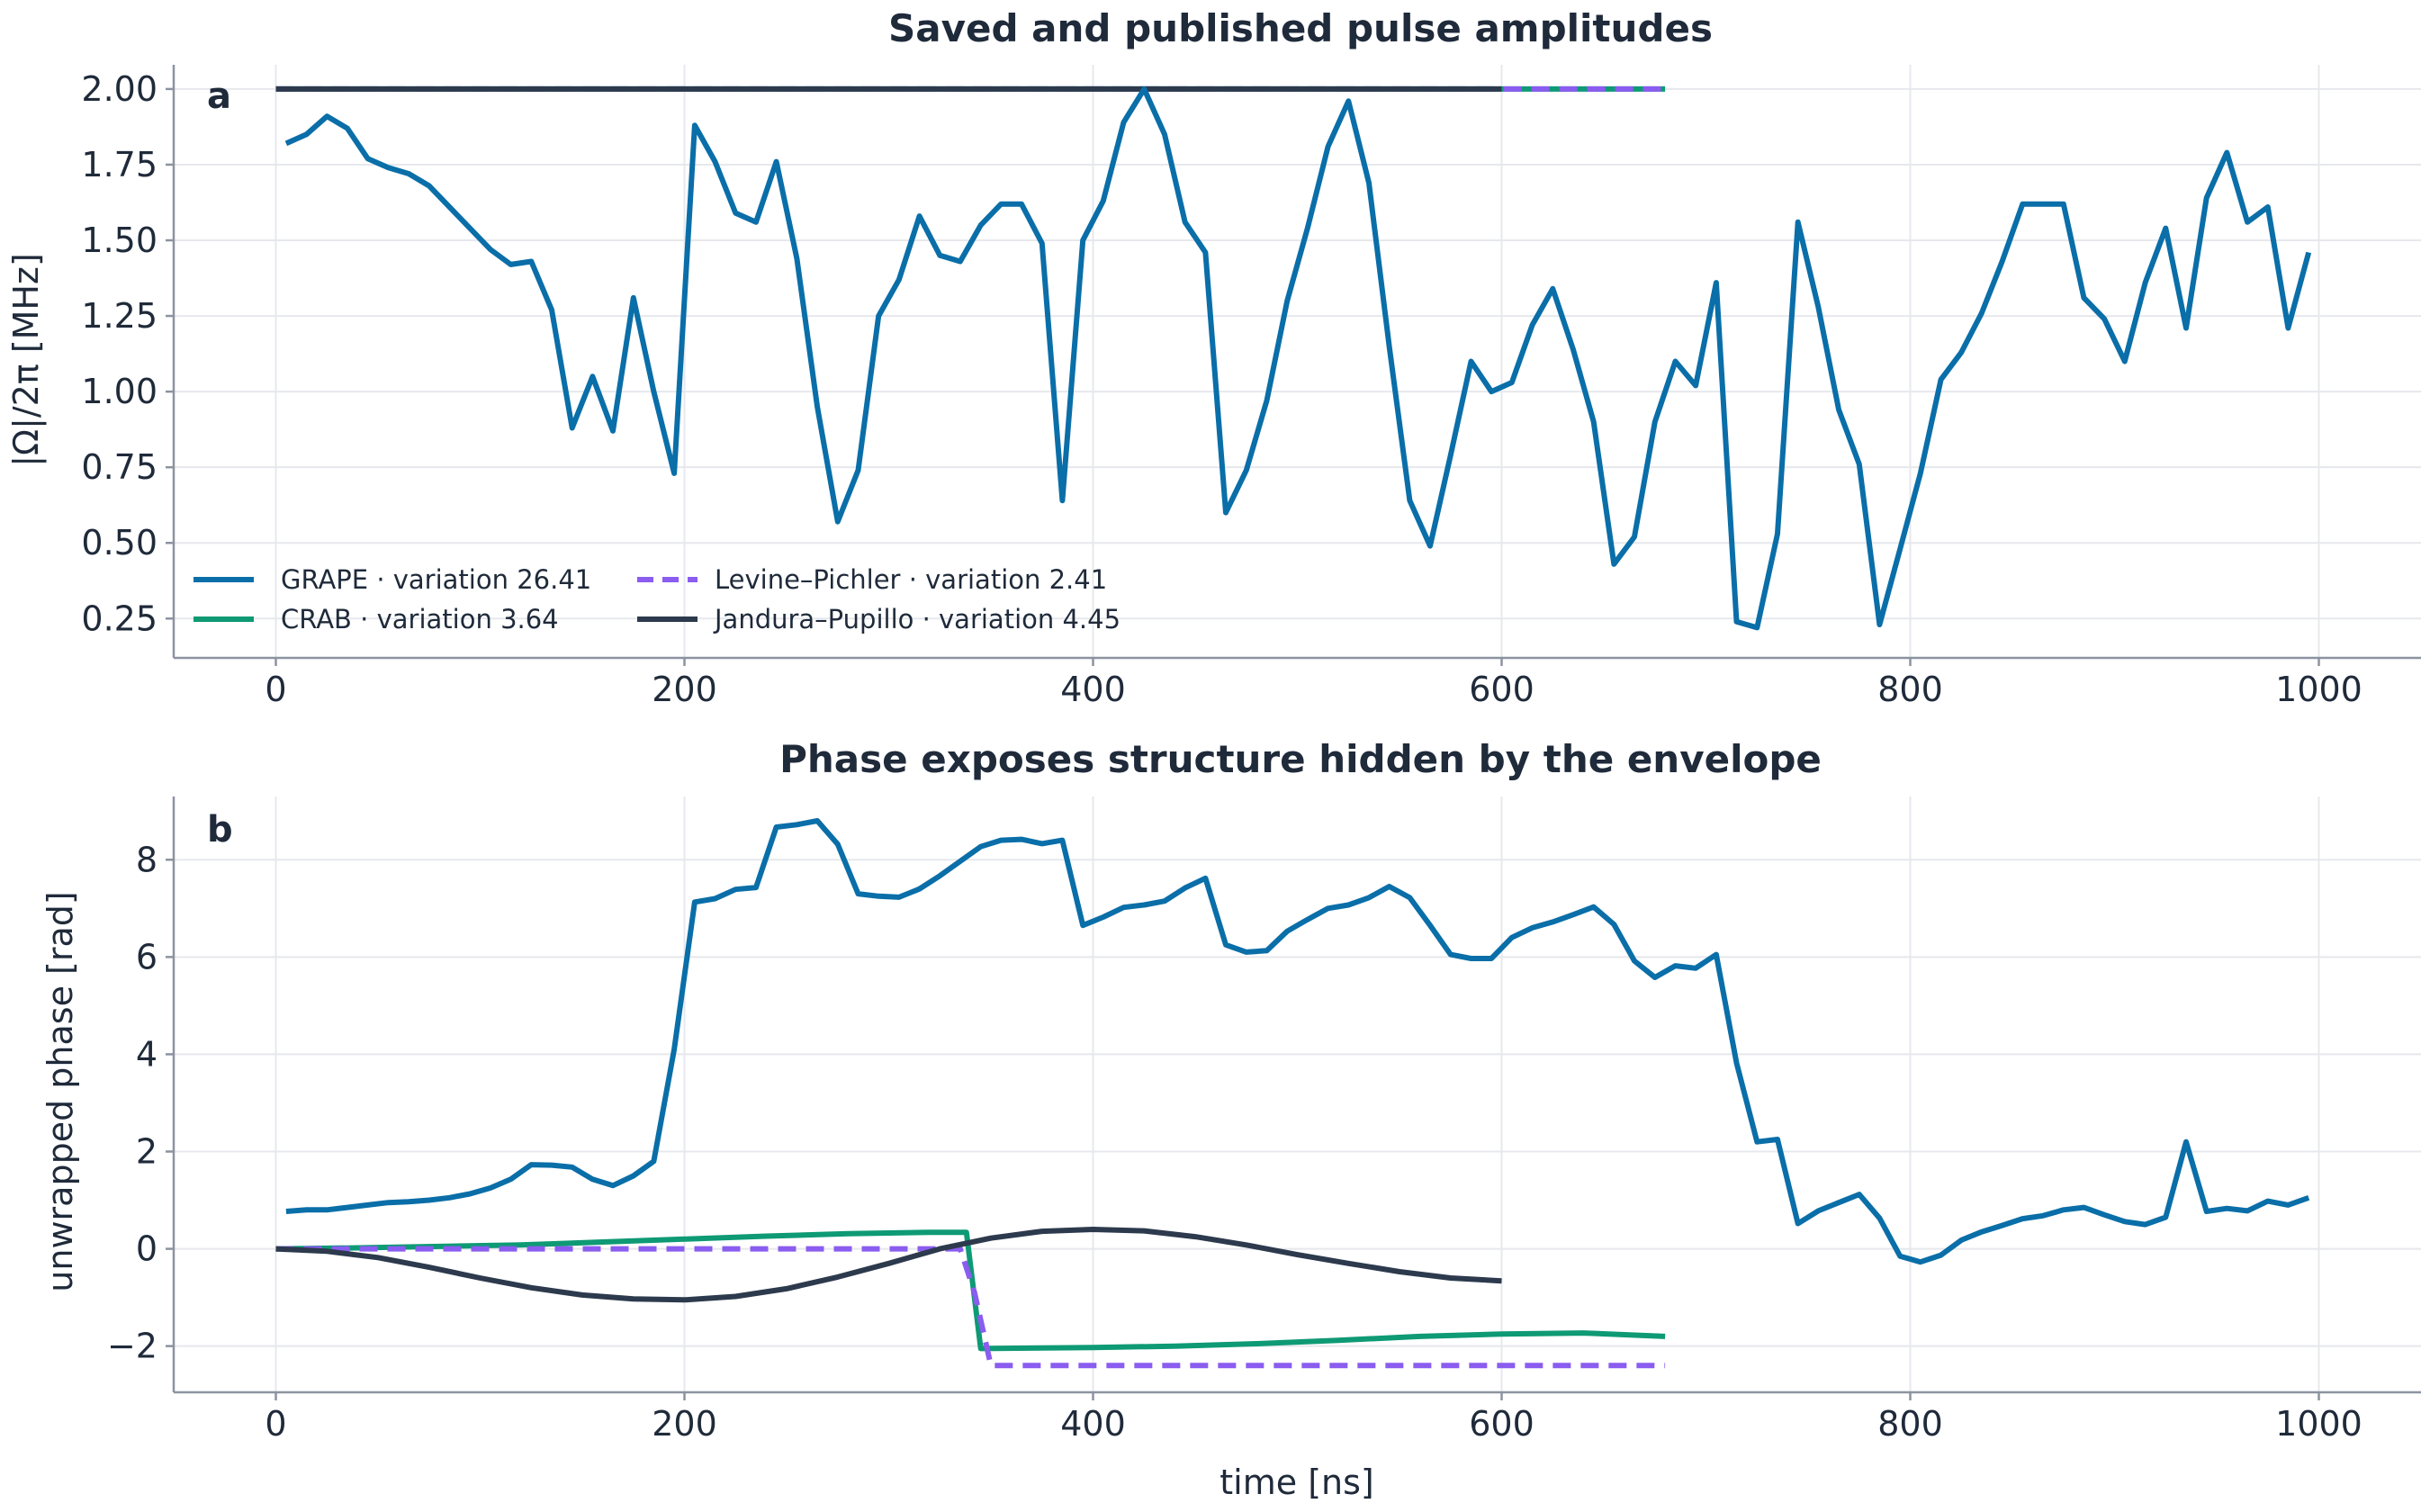 Image resolution: width=2430 pixels, height=1512 pixels. I want to click on y-tick-label: −2, so click(132, 1346).